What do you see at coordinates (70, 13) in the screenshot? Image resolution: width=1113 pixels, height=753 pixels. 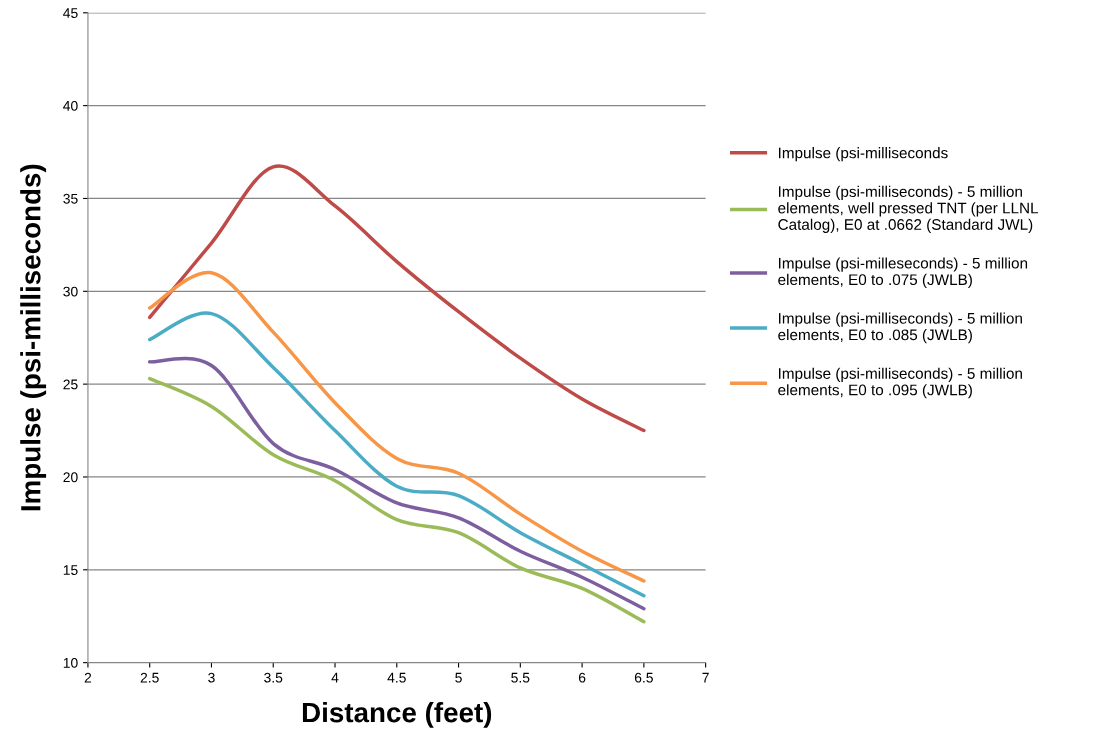 I see `y-tick-label: 45` at bounding box center [70, 13].